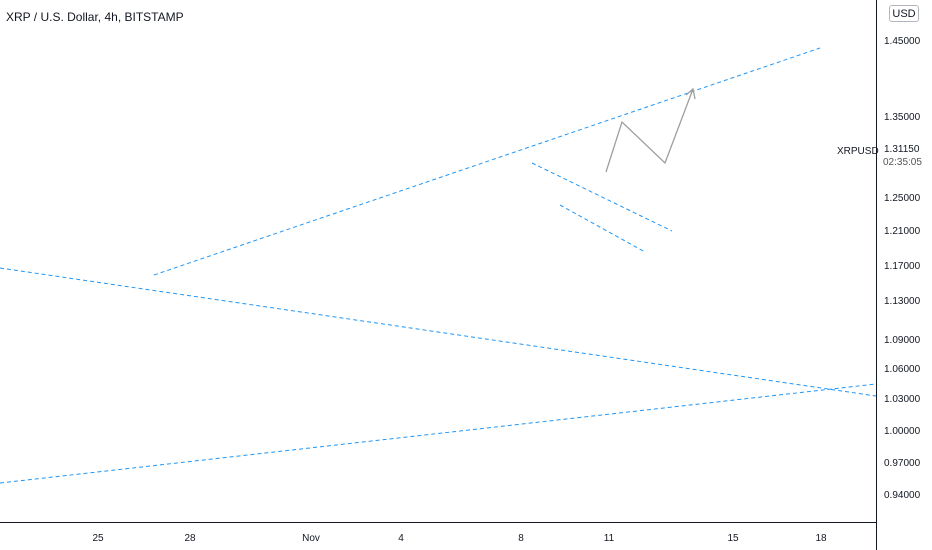  What do you see at coordinates (98, 538) in the screenshot?
I see `x-tick-label: 25` at bounding box center [98, 538].